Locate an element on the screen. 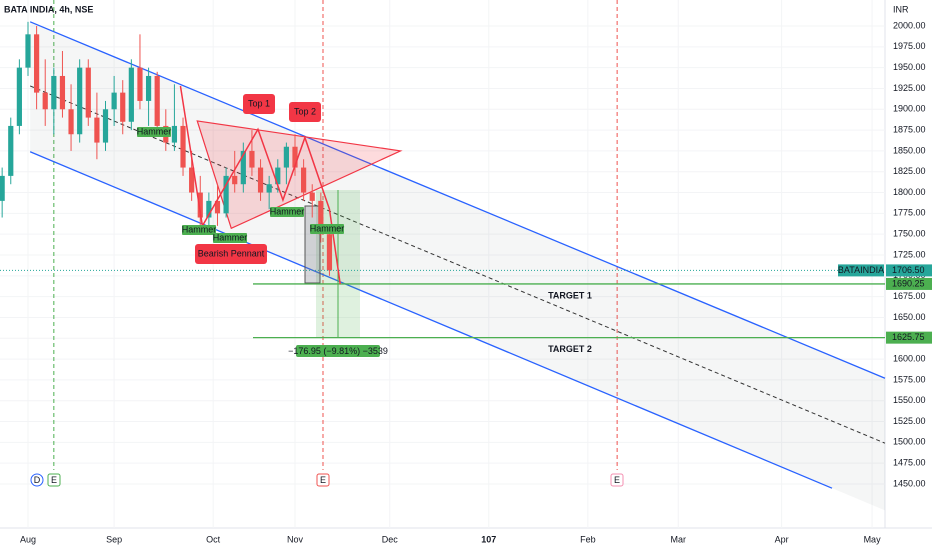  price-tag is located at coordinates (909, 283).